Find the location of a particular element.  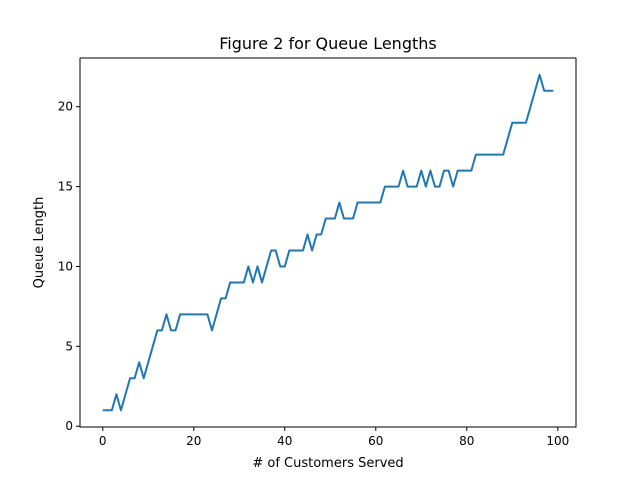

y-axis-ticks: 0 5 10 15 20 is located at coordinates (69, 266).